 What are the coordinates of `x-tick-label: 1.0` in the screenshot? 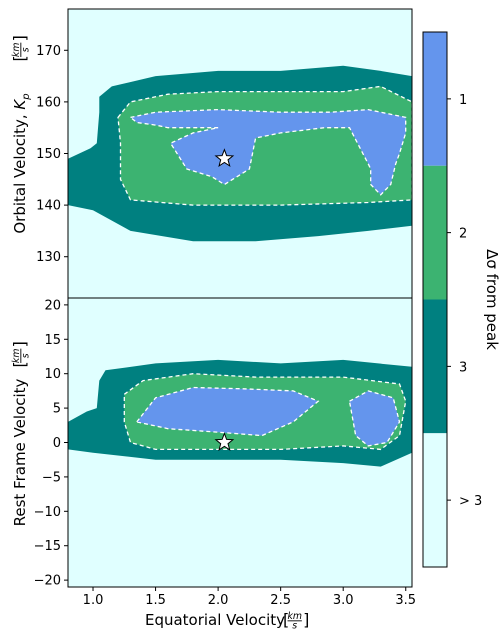 It's located at (93, 600).